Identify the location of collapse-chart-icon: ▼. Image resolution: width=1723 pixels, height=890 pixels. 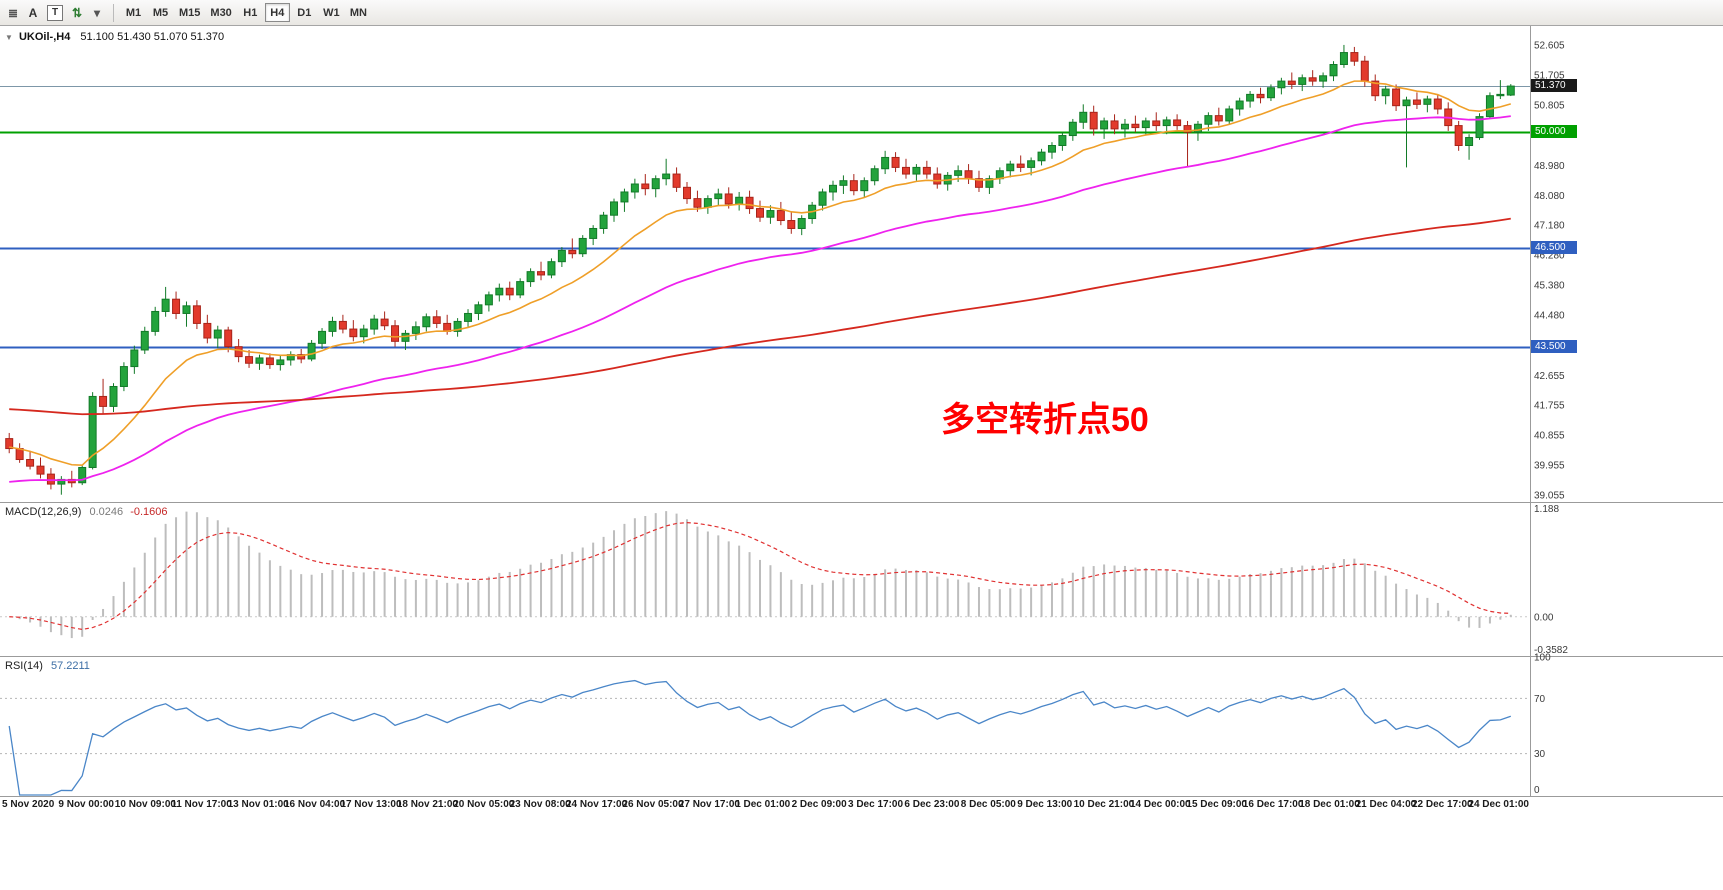
(9, 37).